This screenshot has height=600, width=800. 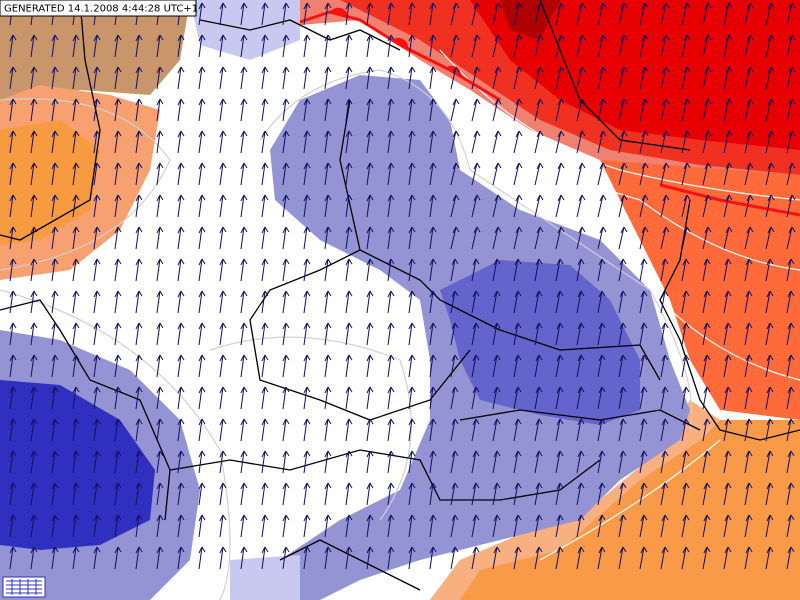 What do you see at coordinates (615, 75) in the screenshot?
I see `border` at bounding box center [615, 75].